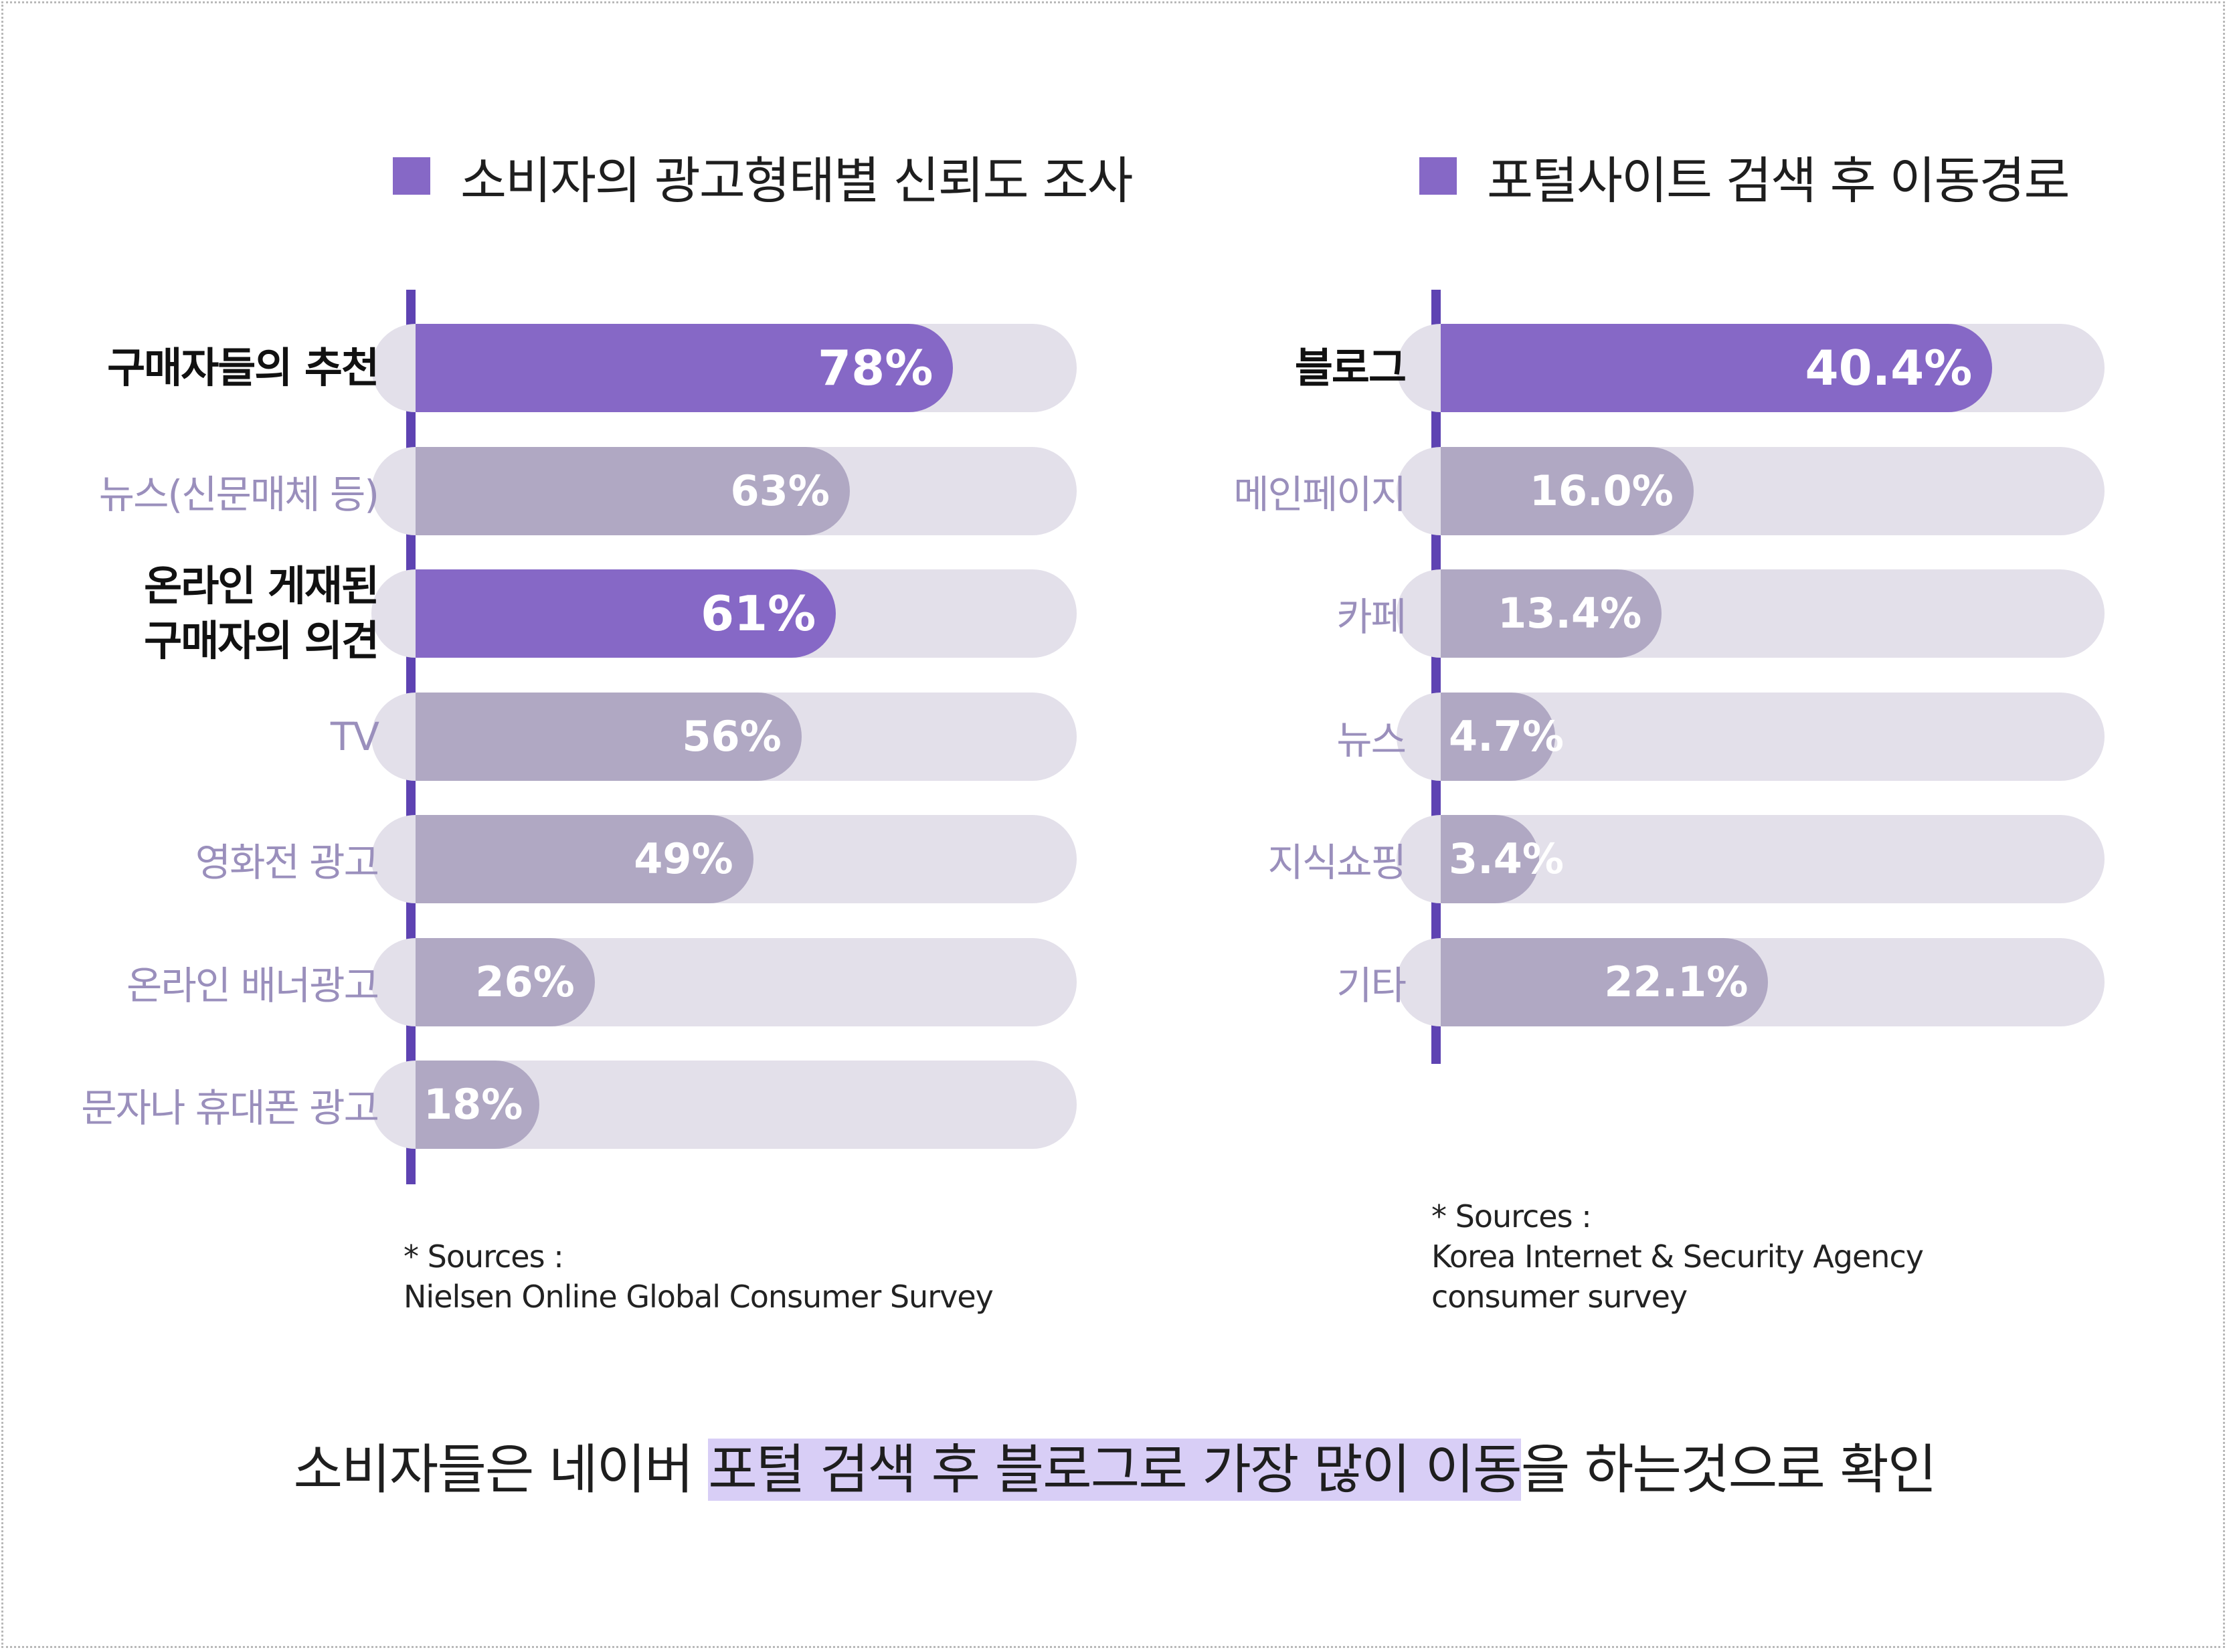 The width and height of the screenshot is (2229, 1652). Describe the element at coordinates (262, 641) in the screenshot. I see `category-label-line: 구매자의 의견` at that location.